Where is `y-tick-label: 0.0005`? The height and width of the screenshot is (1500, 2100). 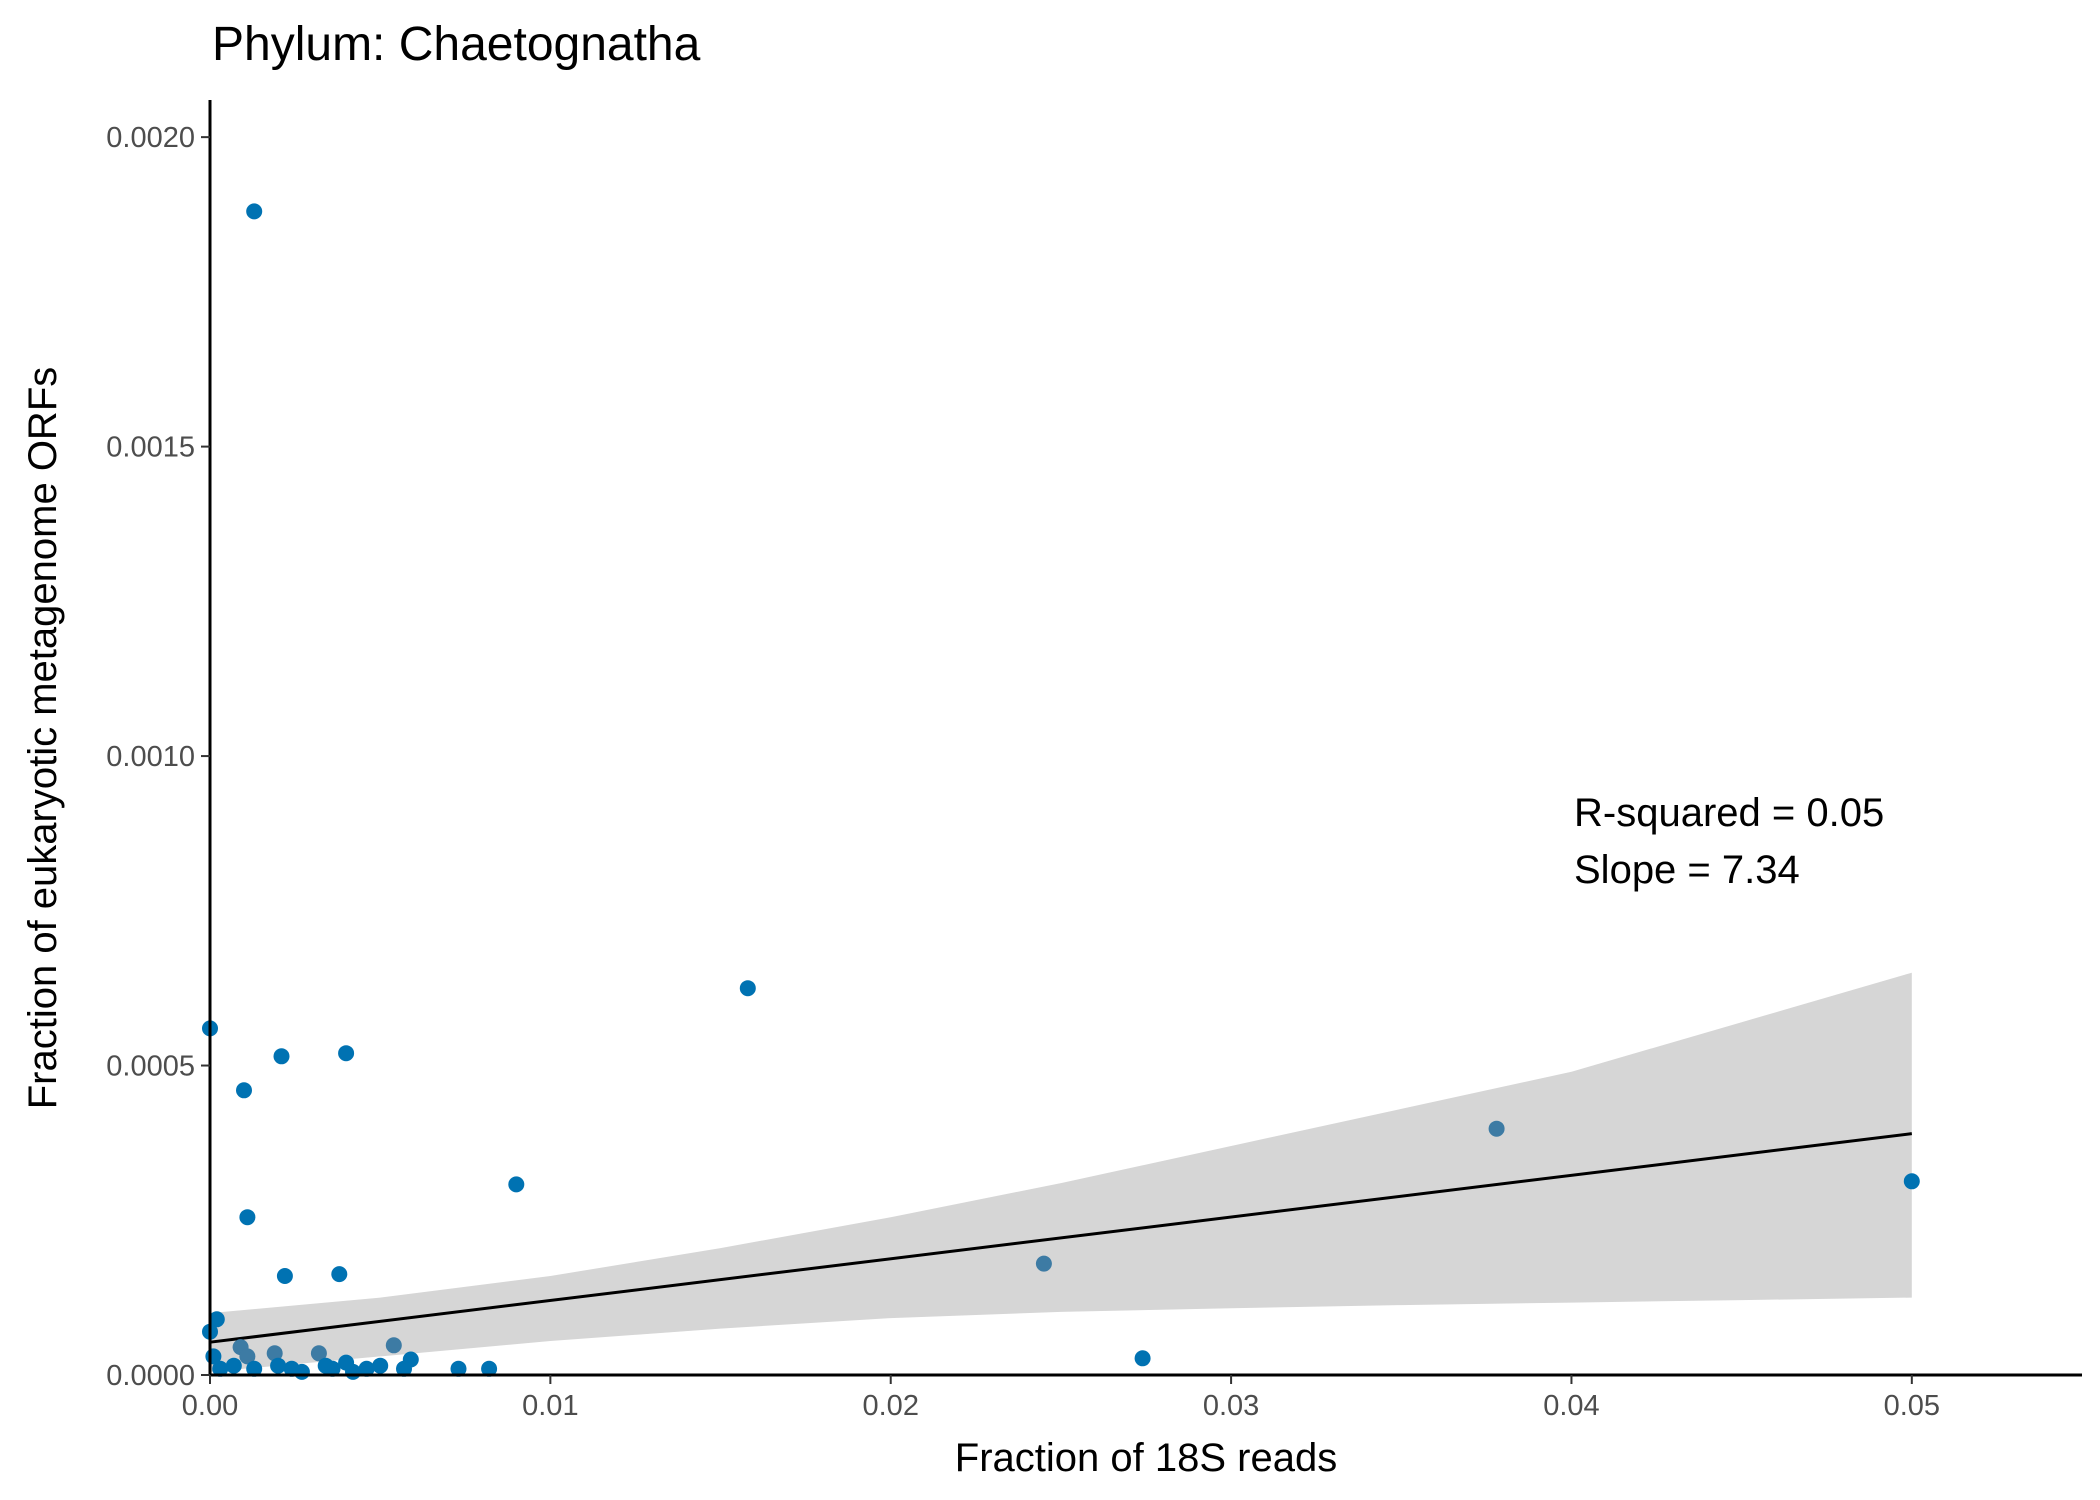
y-tick-label: 0.0005 is located at coordinates (150, 1067).